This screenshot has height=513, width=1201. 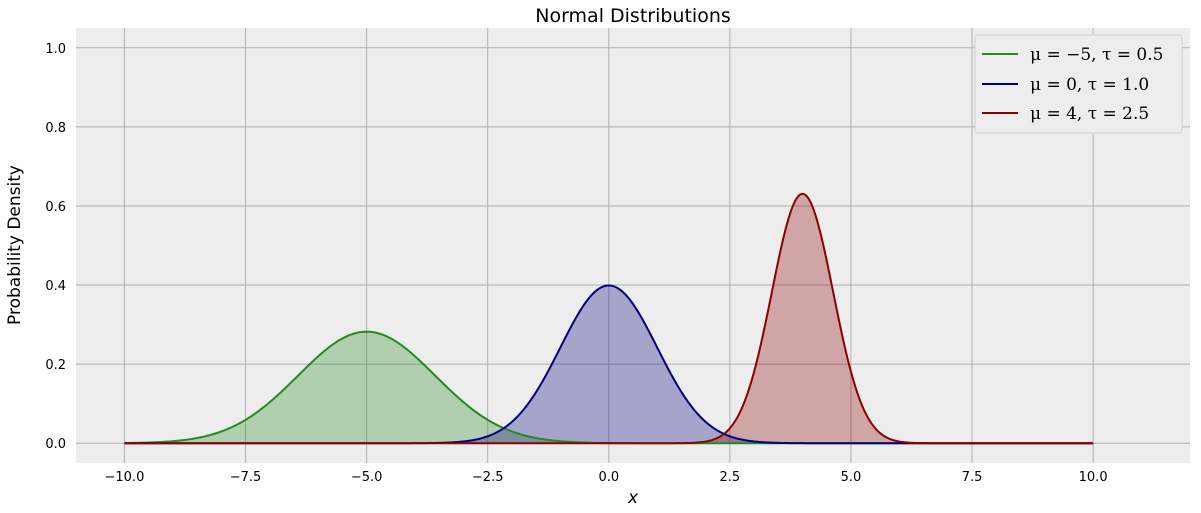 I want to click on legend-label-1: μ = 0, τ = 1.0, so click(x=1089, y=85).